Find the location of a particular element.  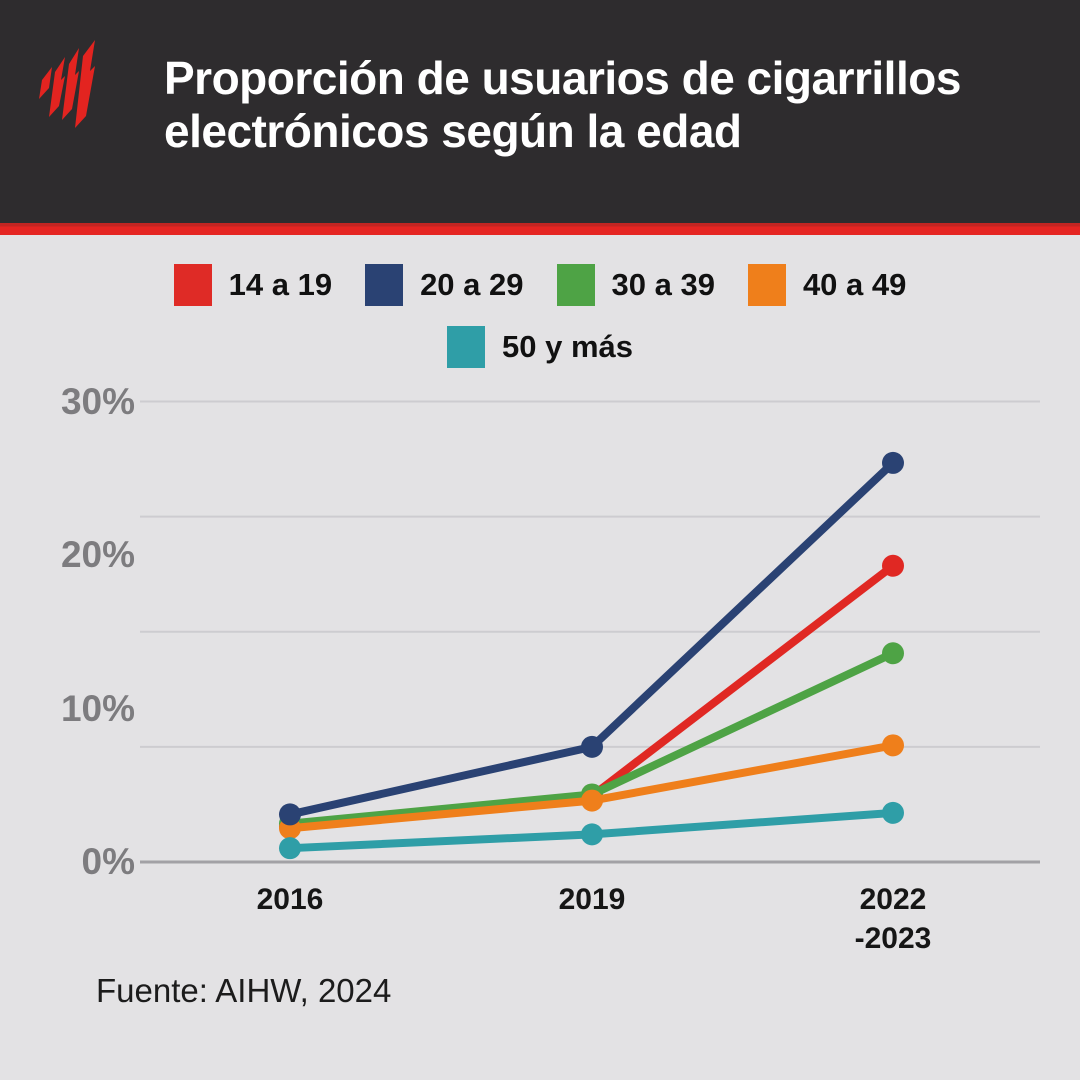

source-label: Fuente: is located at coordinates (152, 990).